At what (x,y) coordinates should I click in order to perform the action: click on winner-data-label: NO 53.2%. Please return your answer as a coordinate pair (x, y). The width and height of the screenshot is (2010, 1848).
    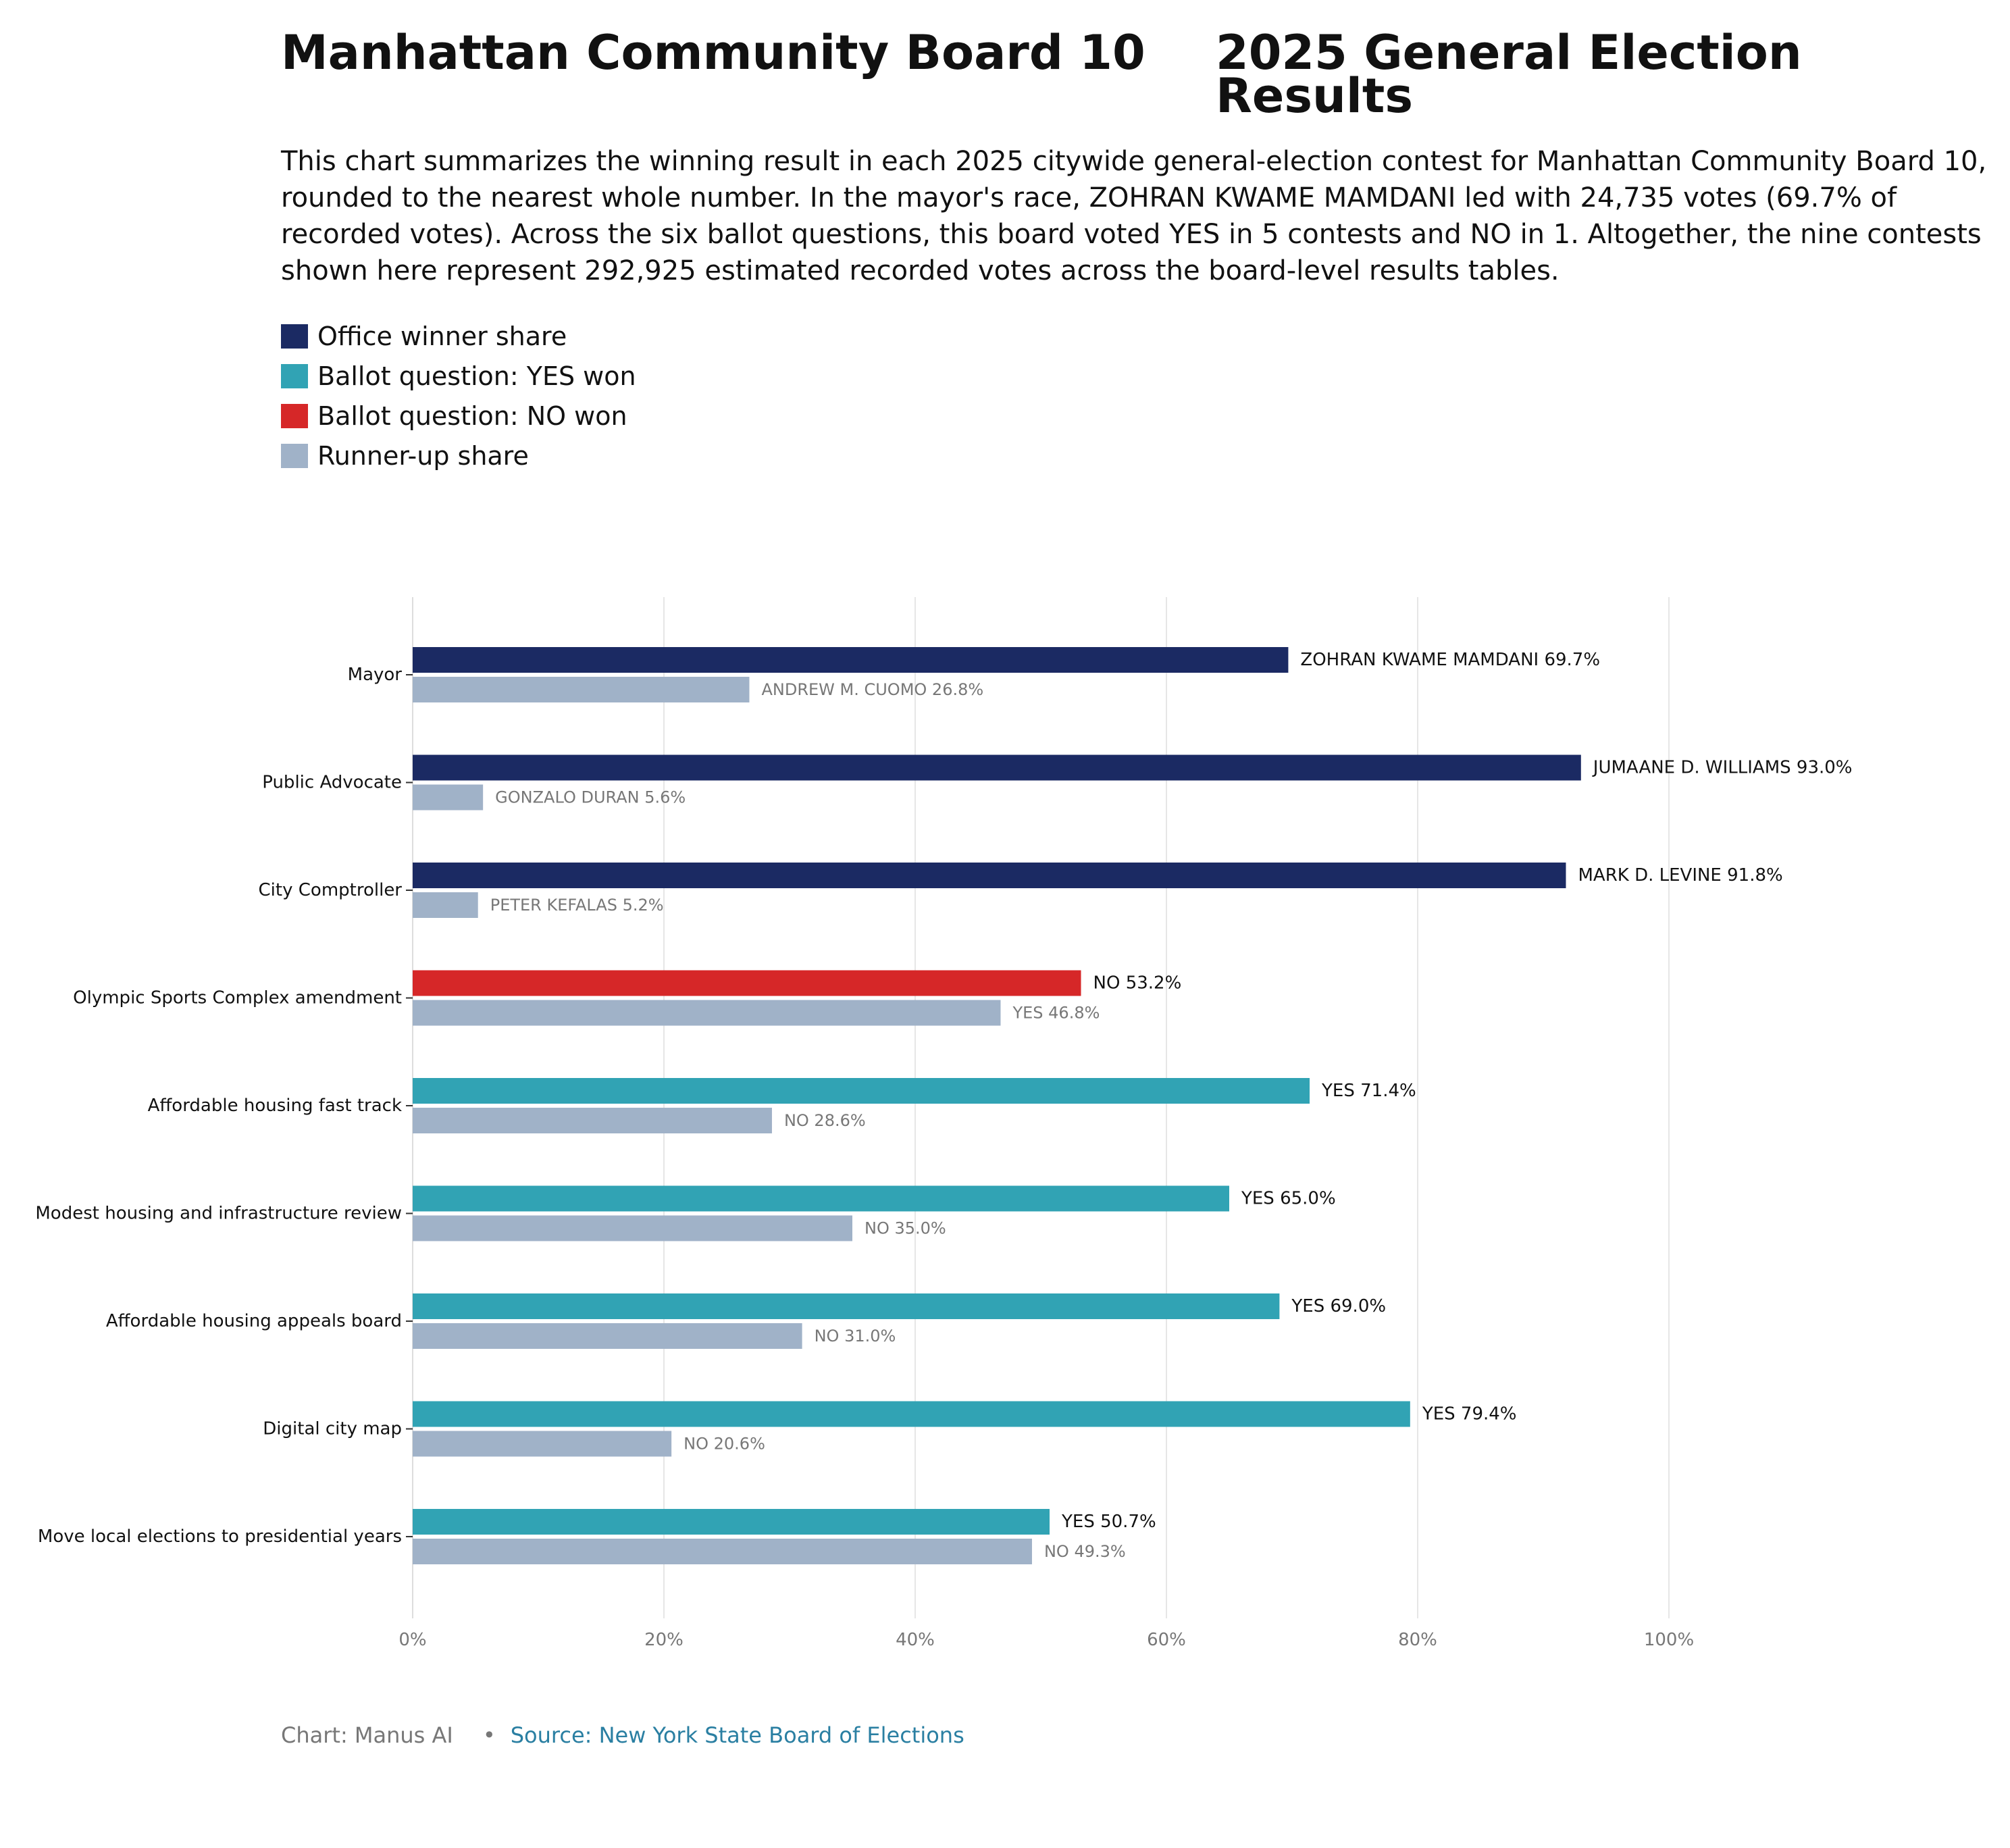
    Looking at the image, I should click on (1137, 984).